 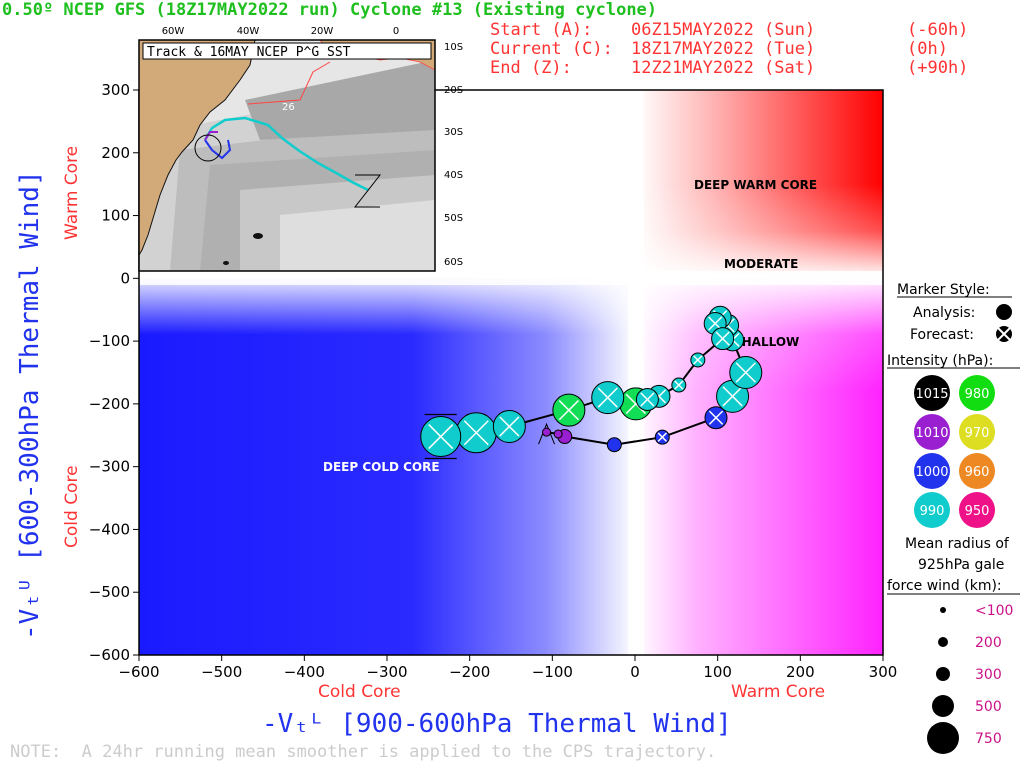 I want to click on legend-intensity-label: 980, so click(x=977, y=394).